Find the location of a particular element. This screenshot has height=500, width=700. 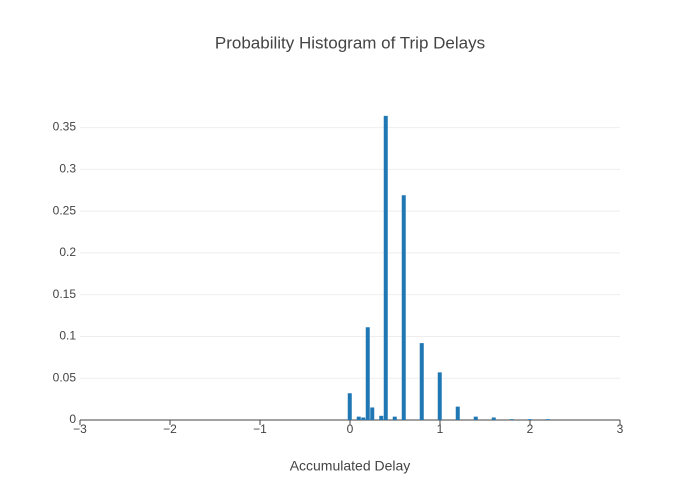

x-tick-label: −2 is located at coordinates (170, 429).